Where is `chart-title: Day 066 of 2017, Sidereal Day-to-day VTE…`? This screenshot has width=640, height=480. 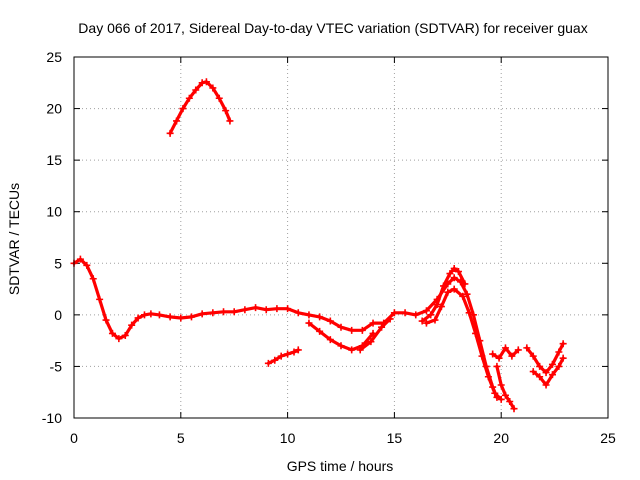
chart-title: Day 066 of 2017, Sidereal Day-to-day VTE… is located at coordinates (332, 28).